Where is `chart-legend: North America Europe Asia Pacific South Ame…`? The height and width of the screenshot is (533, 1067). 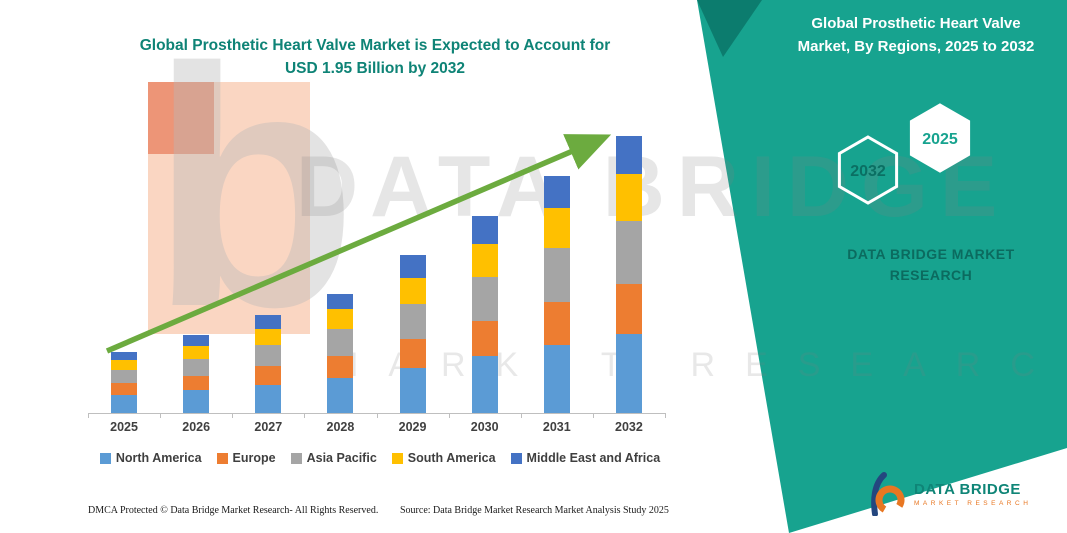
chart-legend: North America Europe Asia Pacific South Ame… is located at coordinates (380, 458).